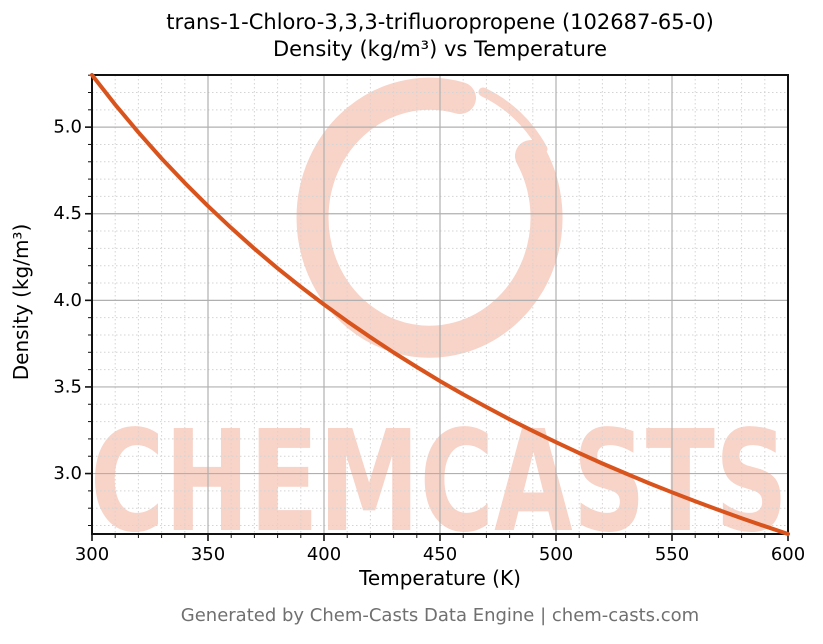  What do you see at coordinates (67, 473) in the screenshot?
I see `y-tick-label: 3.0` at bounding box center [67, 473].